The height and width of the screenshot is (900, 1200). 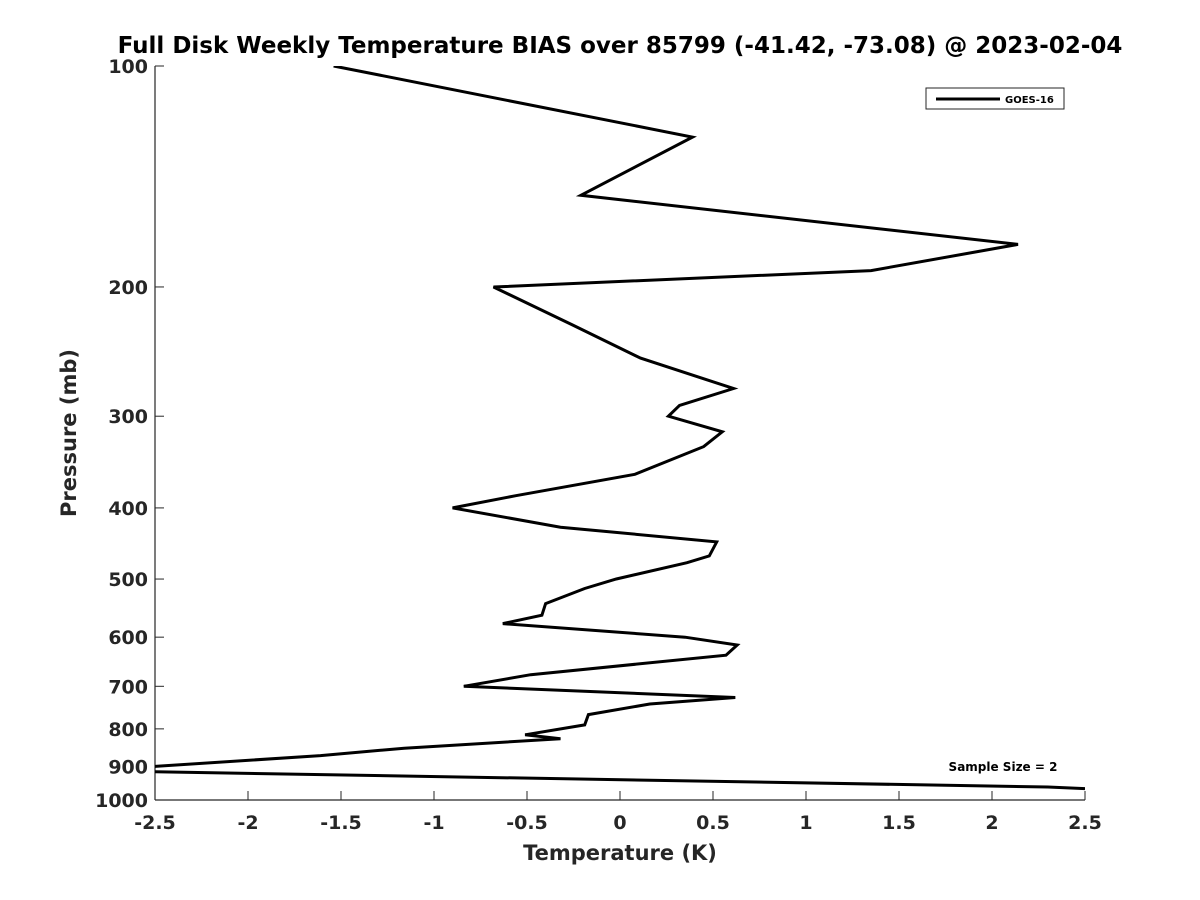 I want to click on y-ticks: 100 200 300 400 500 600 700 800 900 1000, so click(x=129, y=434).